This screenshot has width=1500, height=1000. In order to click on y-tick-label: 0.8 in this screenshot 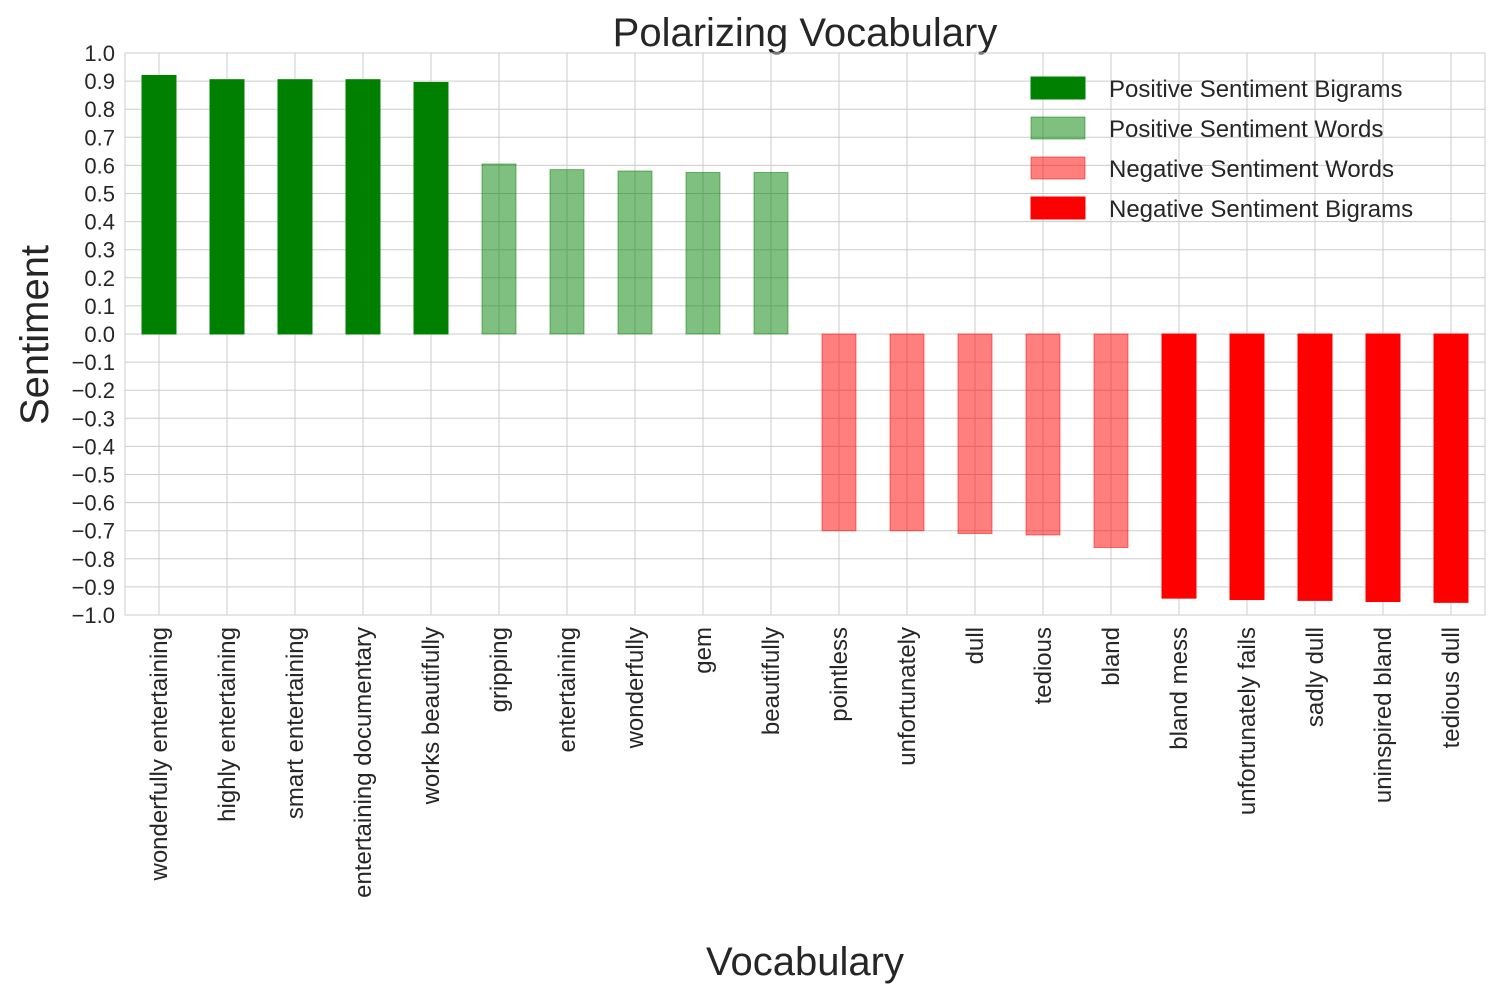, I will do `click(99, 109)`.